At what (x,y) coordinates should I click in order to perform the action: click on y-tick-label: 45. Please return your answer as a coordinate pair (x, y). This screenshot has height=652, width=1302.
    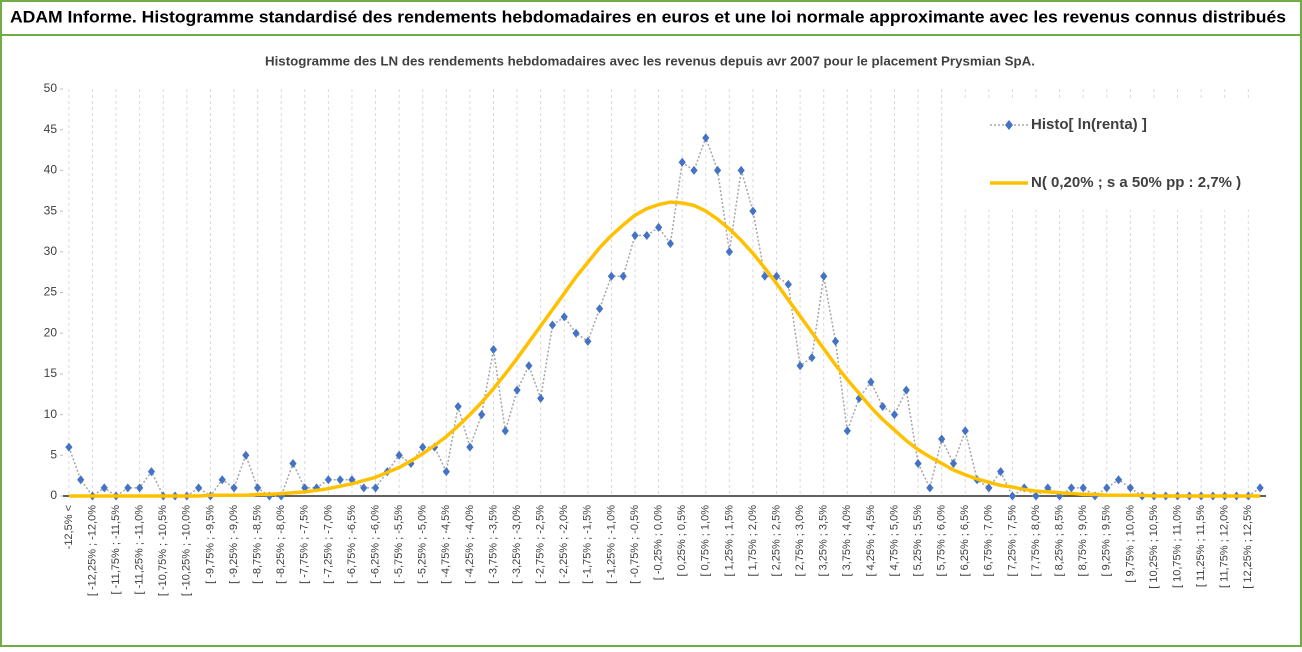
    Looking at the image, I should click on (51, 129).